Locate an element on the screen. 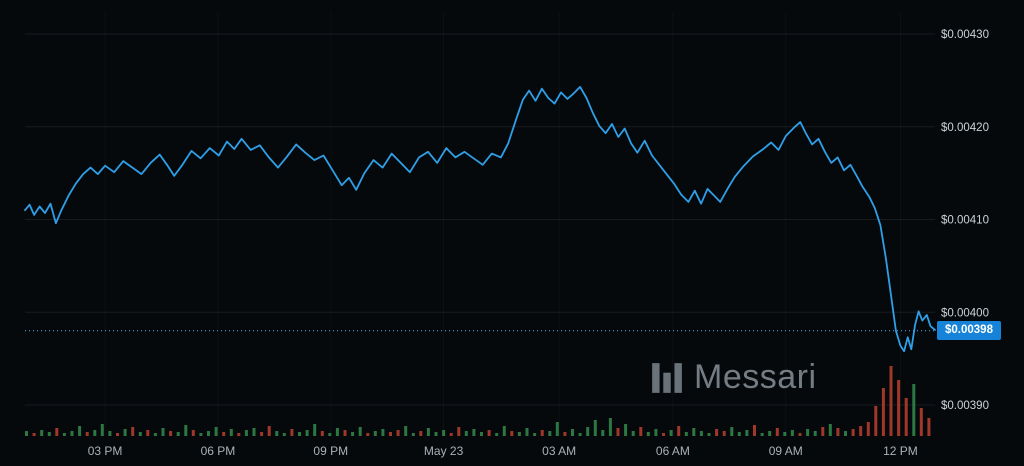 Image resolution: width=1024 pixels, height=466 pixels. y-axis-label: $0.00410 is located at coordinates (965, 221).